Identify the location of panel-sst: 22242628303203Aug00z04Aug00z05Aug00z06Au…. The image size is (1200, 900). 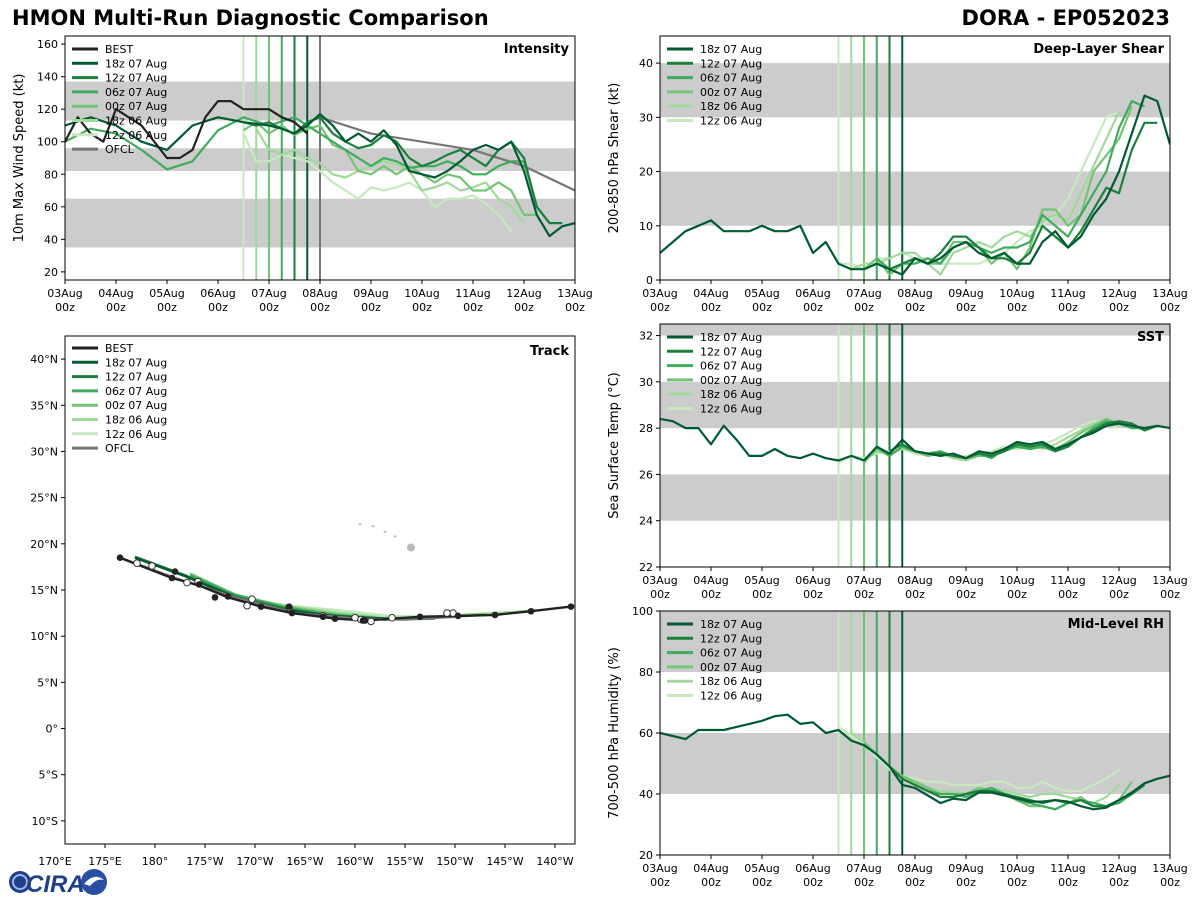
(897, 462).